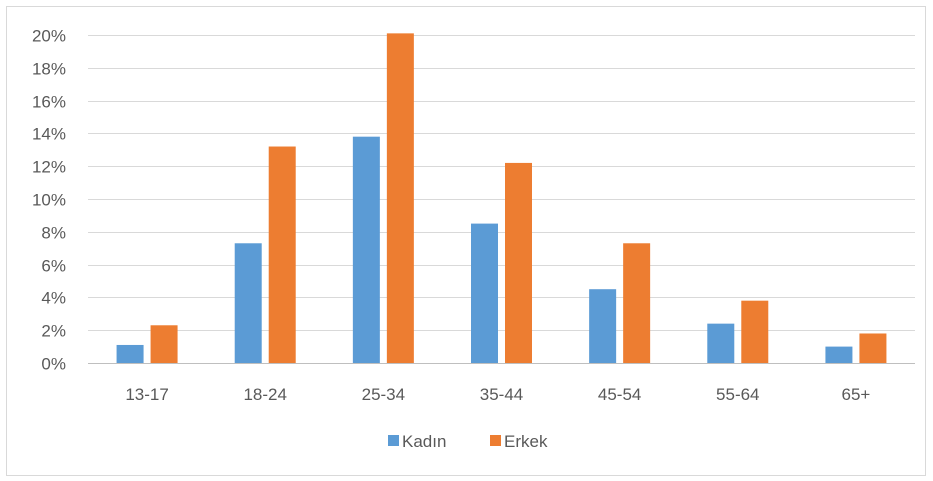  I want to click on y-tick-label: 16%, so click(49, 102).